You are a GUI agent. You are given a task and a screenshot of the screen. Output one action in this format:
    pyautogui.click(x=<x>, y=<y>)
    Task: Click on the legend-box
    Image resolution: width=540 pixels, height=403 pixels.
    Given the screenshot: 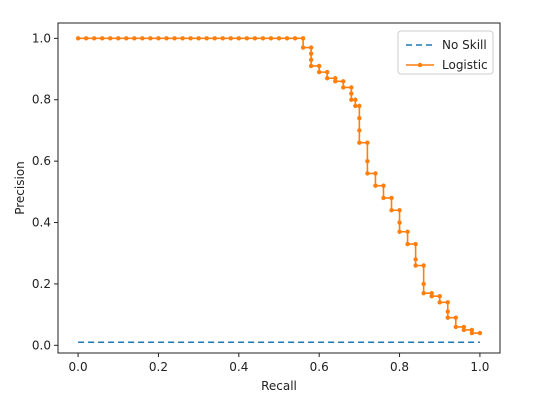 What is the action you would take?
    pyautogui.click(x=445, y=52)
    